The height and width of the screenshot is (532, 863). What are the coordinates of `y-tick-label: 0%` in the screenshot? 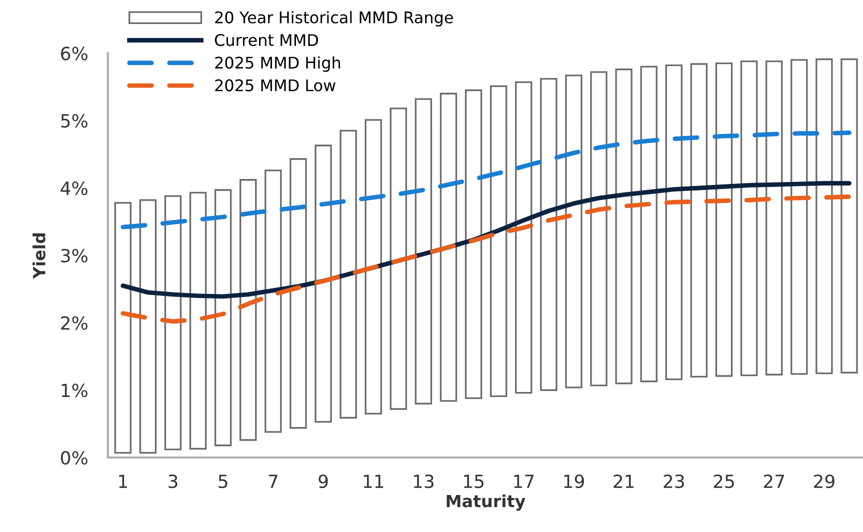 It's located at (74, 457).